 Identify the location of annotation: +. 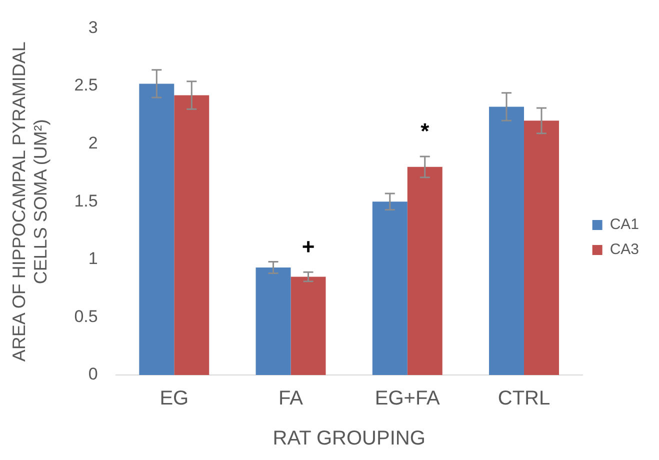
(308, 247).